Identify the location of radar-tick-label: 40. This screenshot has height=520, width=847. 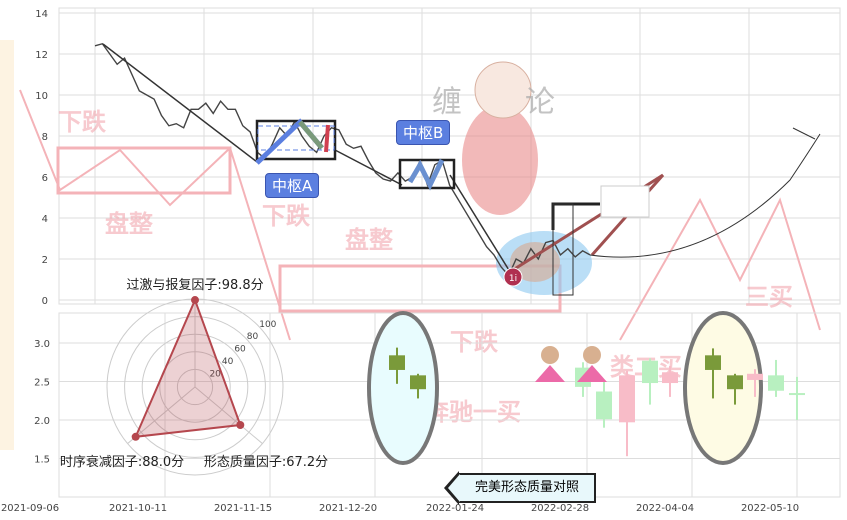
(228, 362).